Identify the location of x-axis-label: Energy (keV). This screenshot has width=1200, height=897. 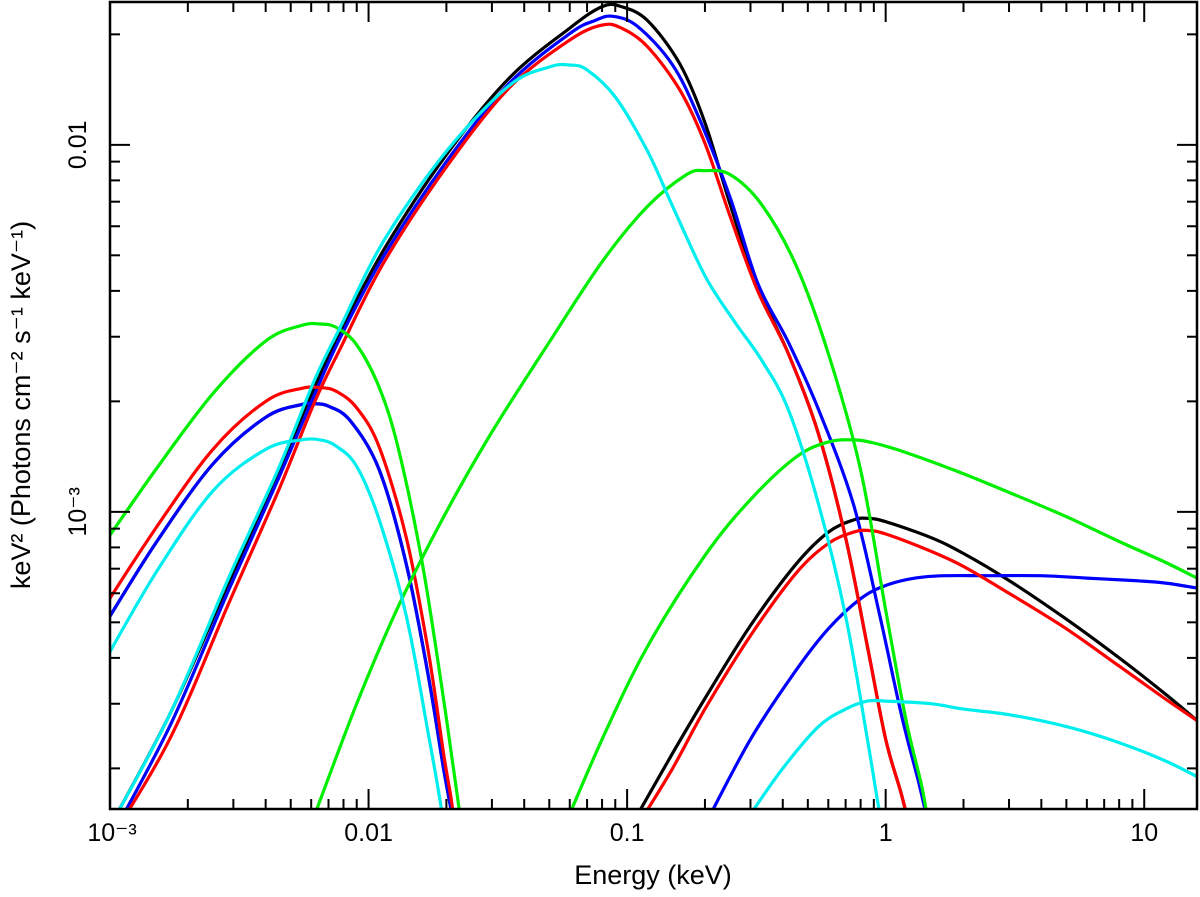
(653, 875).